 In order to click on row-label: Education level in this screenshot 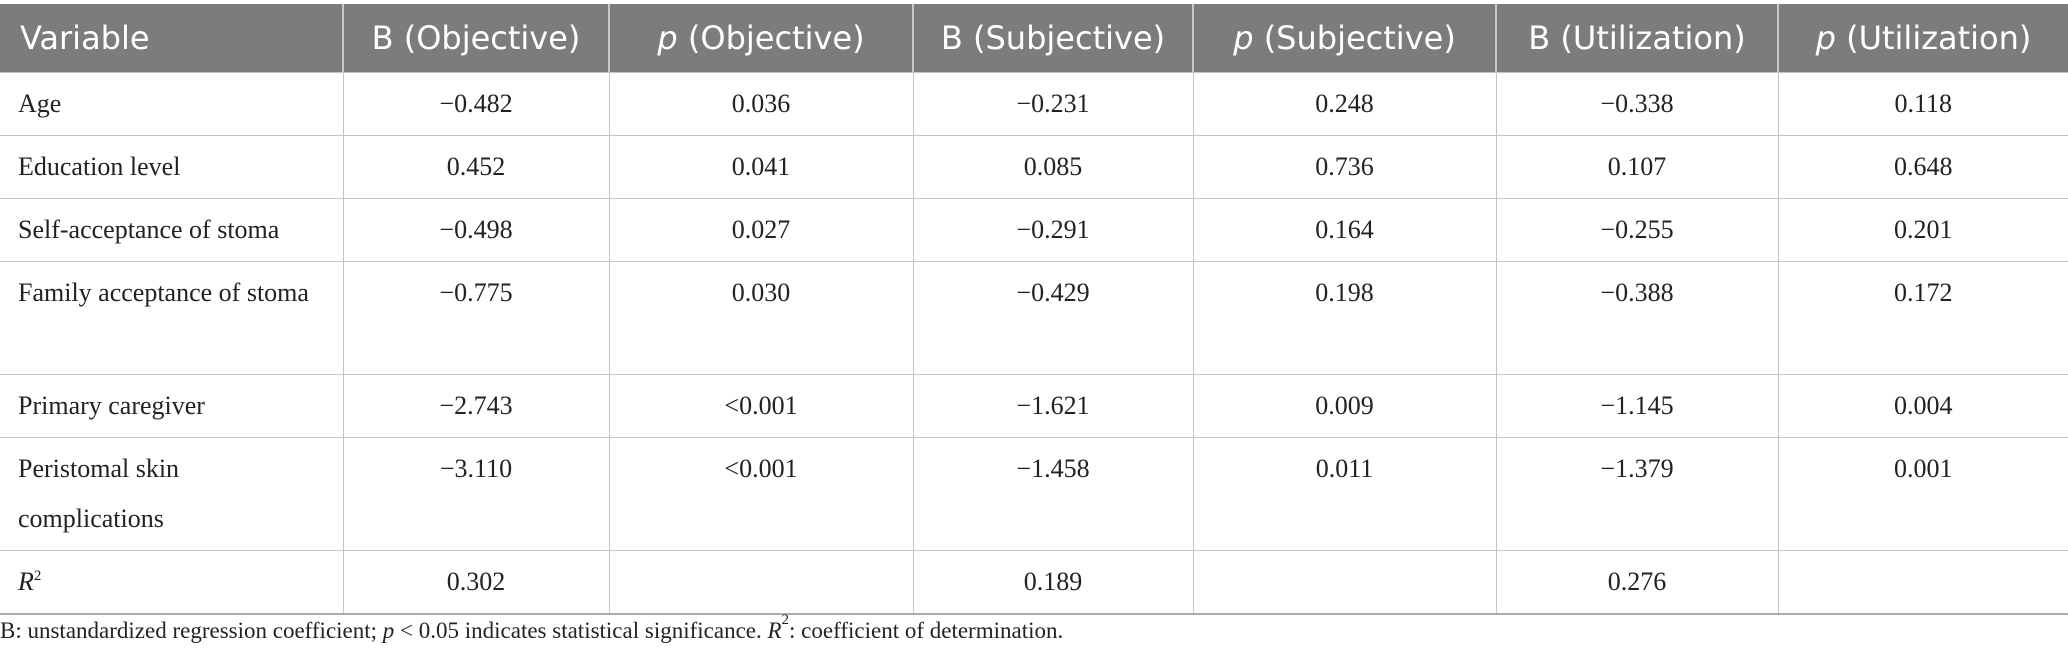, I will do `click(172, 167)`.